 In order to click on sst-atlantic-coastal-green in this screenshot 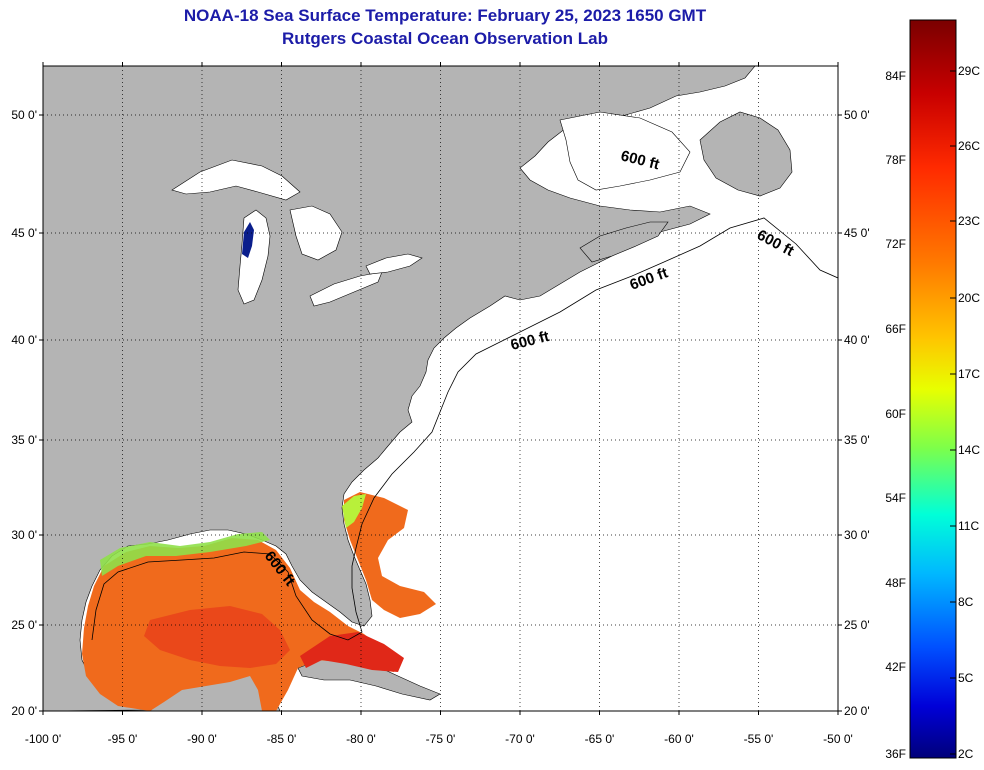, I will do `click(354, 511)`.